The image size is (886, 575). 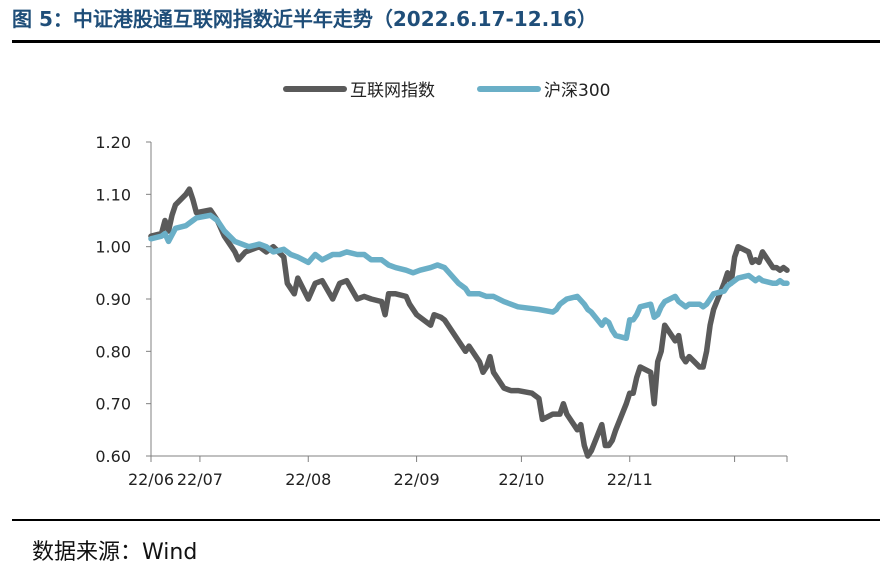 What do you see at coordinates (630, 479) in the screenshot?
I see `x-tick-label: 22/11` at bounding box center [630, 479].